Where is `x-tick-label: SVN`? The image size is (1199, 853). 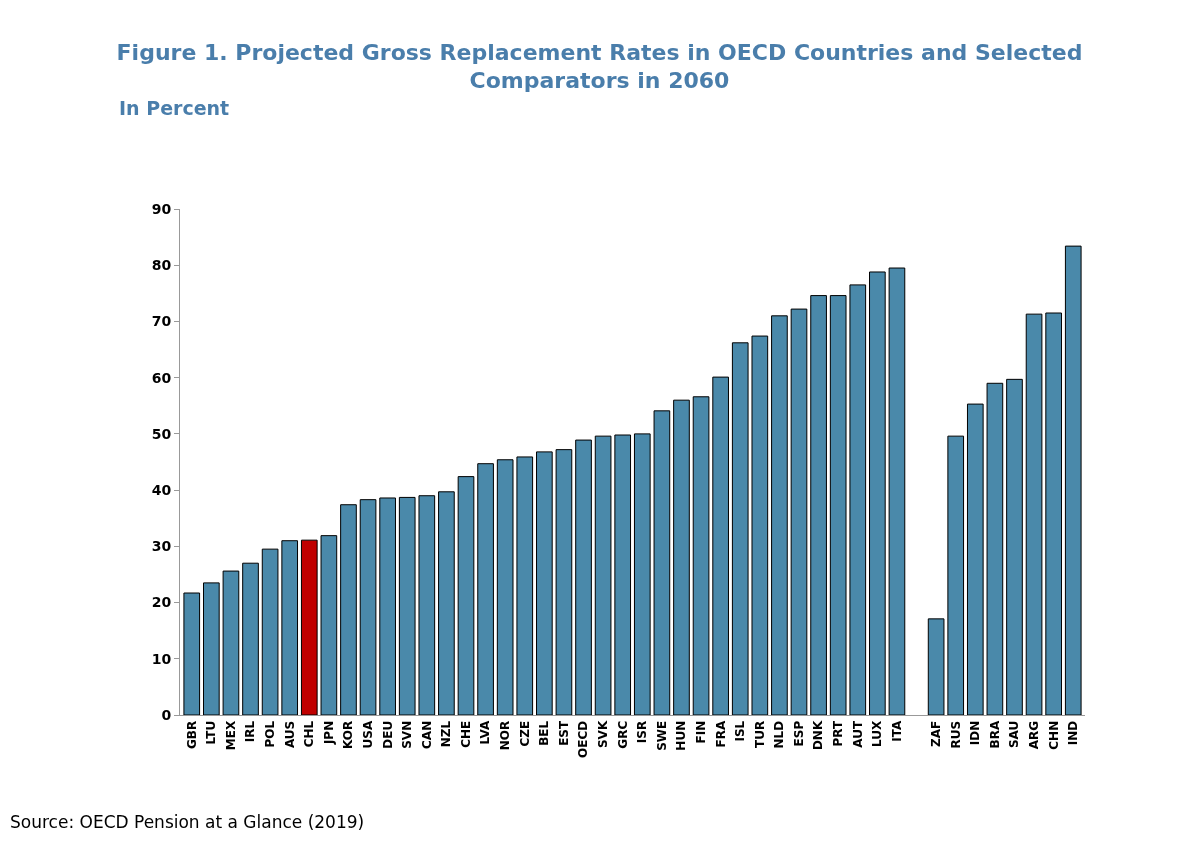 x-tick-label: SVN is located at coordinates (407, 734).